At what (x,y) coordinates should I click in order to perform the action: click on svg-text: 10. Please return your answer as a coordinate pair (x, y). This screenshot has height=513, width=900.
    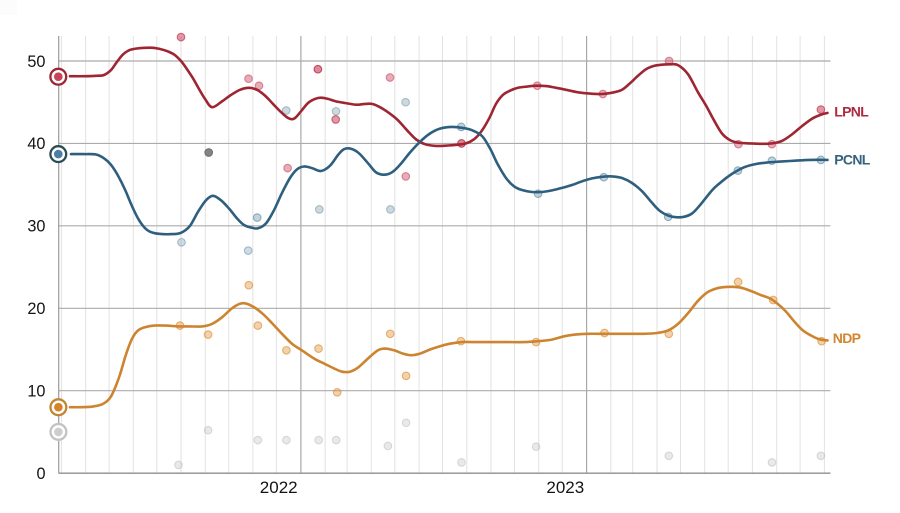
    Looking at the image, I should click on (36, 392).